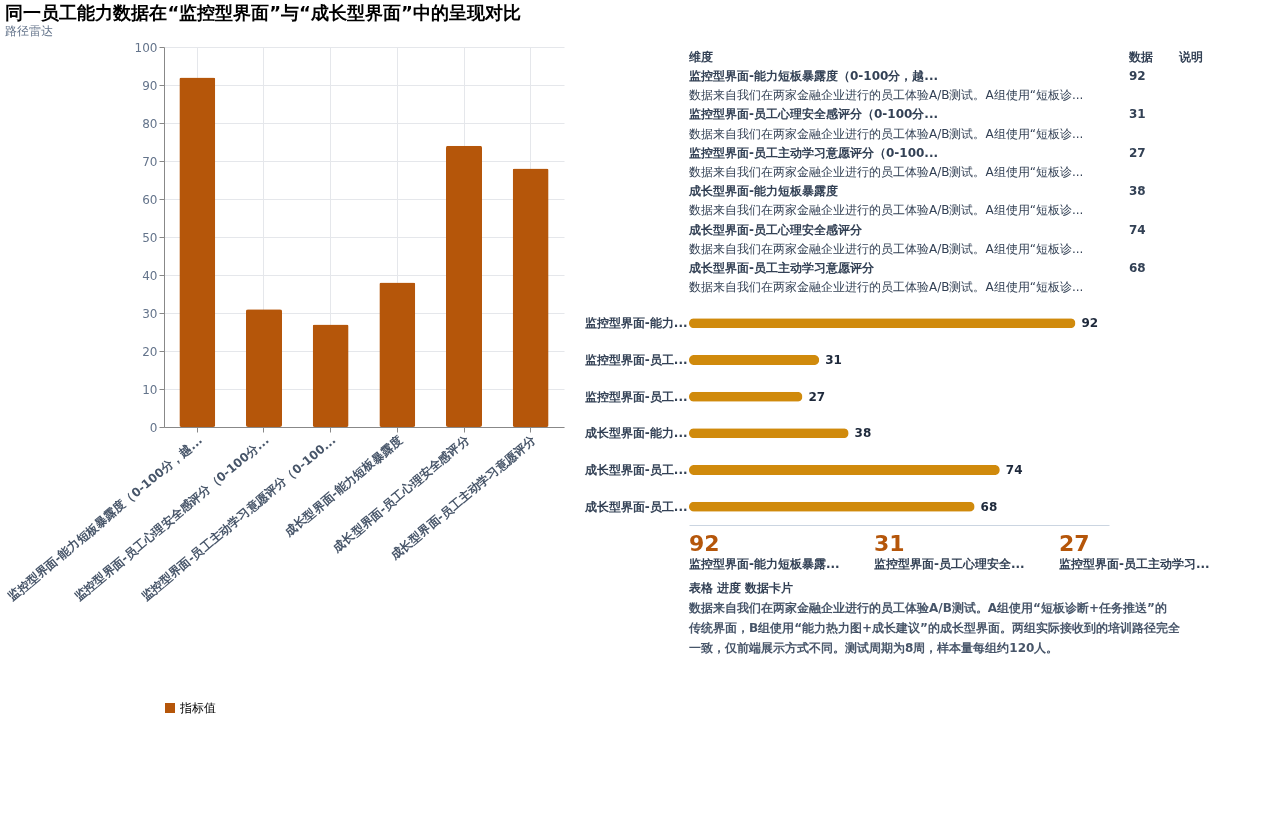 The width and height of the screenshot is (1280, 830). I want to click on text: 38, so click(1137, 191).